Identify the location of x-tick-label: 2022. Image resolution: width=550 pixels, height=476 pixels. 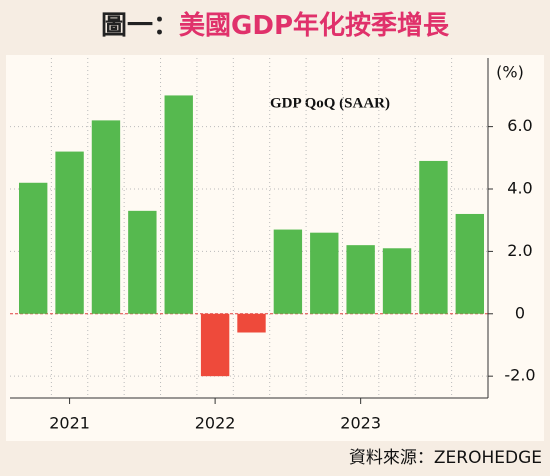
(215, 423).